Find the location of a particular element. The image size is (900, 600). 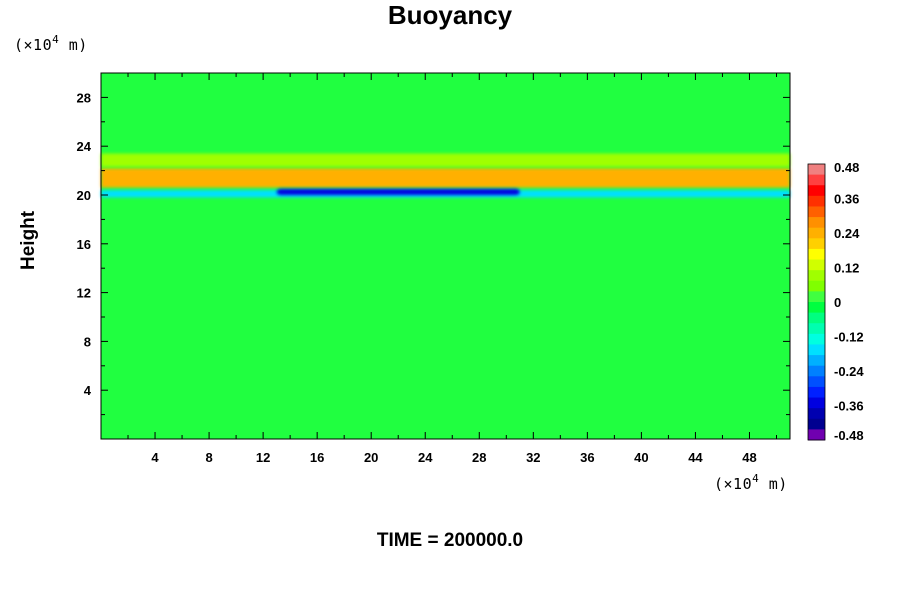

x-tick-label: 12 is located at coordinates (263, 457).